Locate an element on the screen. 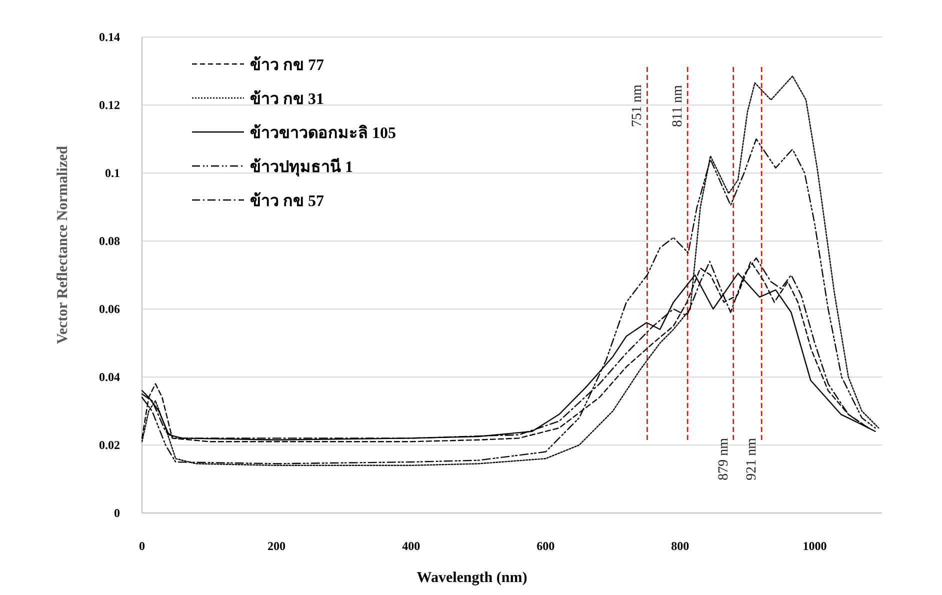 The width and height of the screenshot is (942, 595). x-tick-label: 800 is located at coordinates (680, 546).